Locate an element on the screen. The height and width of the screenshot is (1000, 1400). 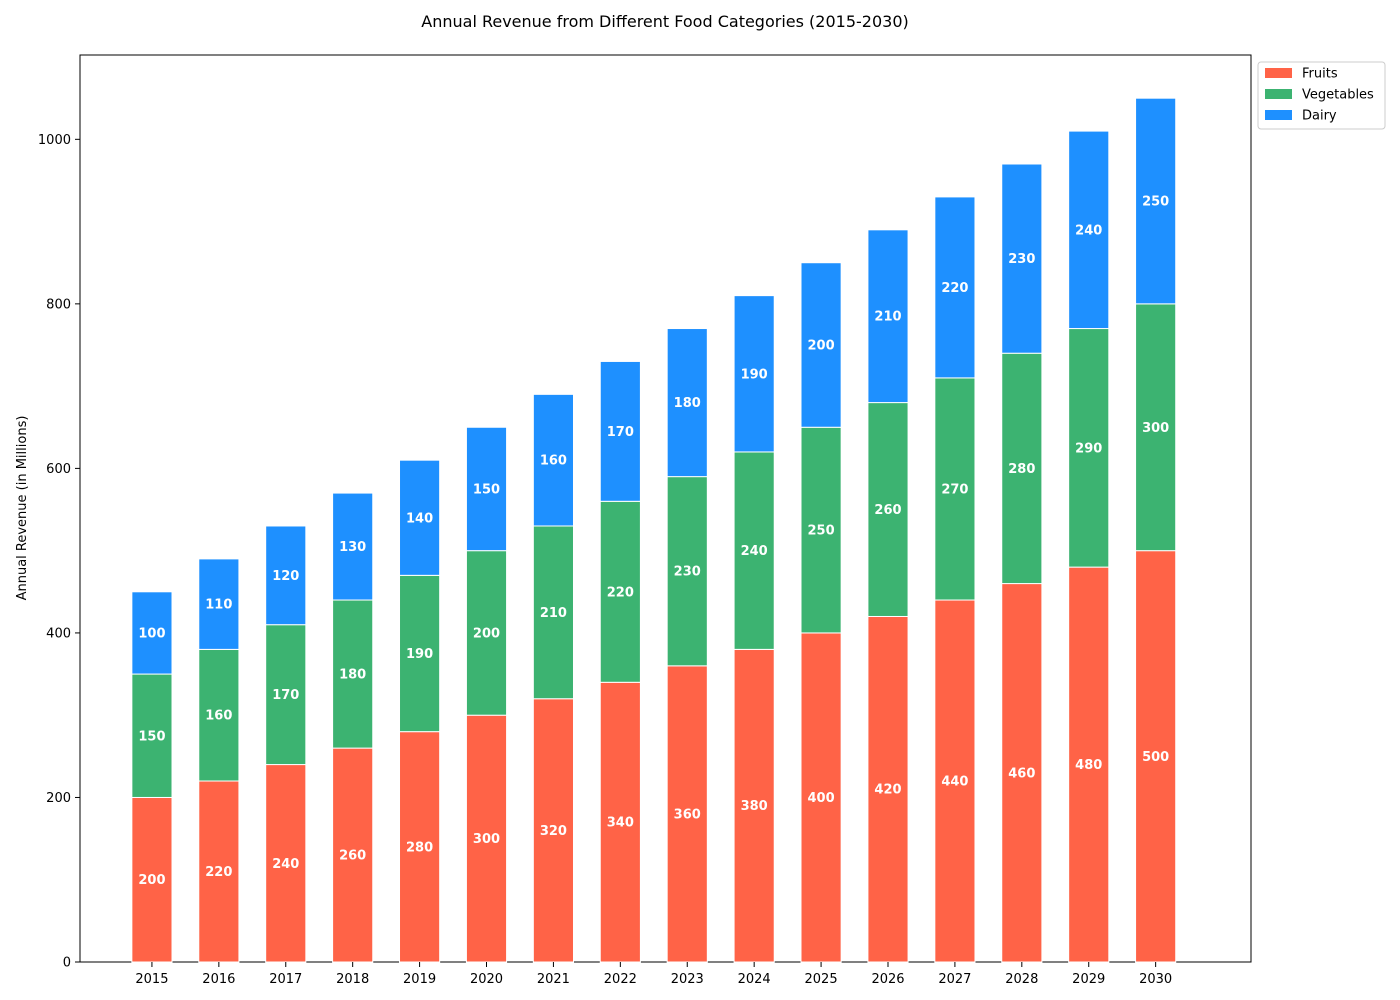
bar-value-label: 140 is located at coordinates (419, 518).